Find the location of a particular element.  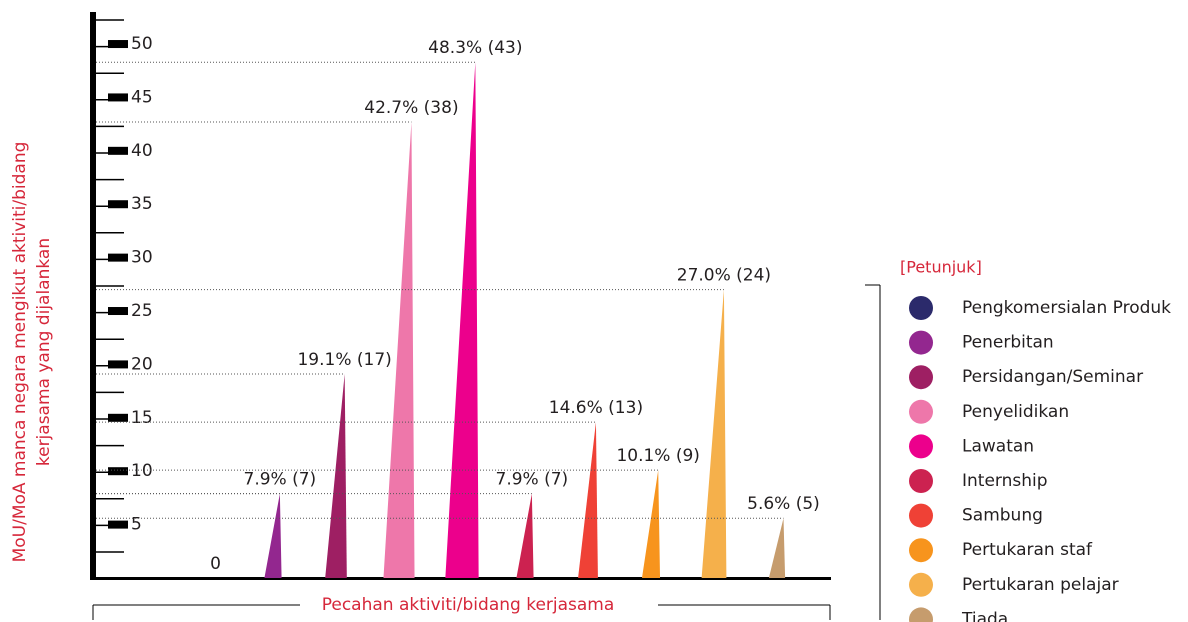

value-label: 10.1% (9) is located at coordinates (658, 456).